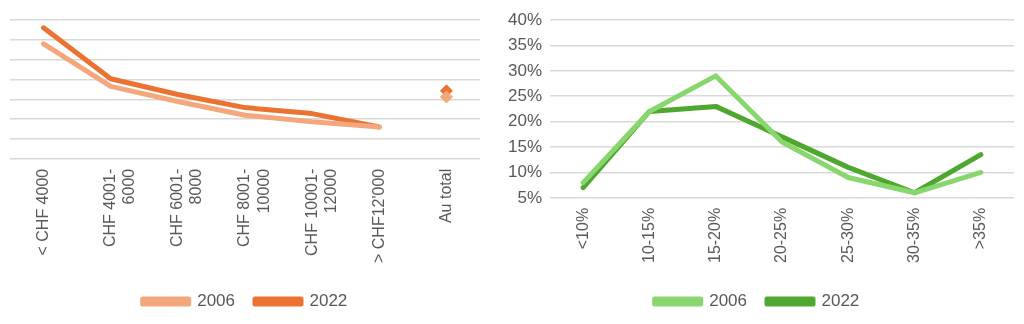 Image resolution: width=1024 pixels, height=324 pixels. What do you see at coordinates (525, 121) in the screenshot?
I see `y-tick-label: 20%` at bounding box center [525, 121].